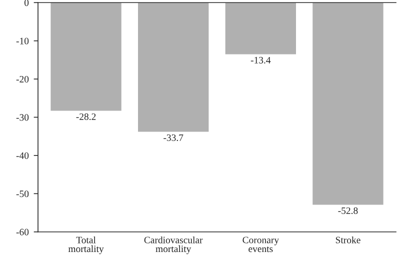 The image size is (400, 262). I want to click on y-tick-label: -30, so click(22, 117).